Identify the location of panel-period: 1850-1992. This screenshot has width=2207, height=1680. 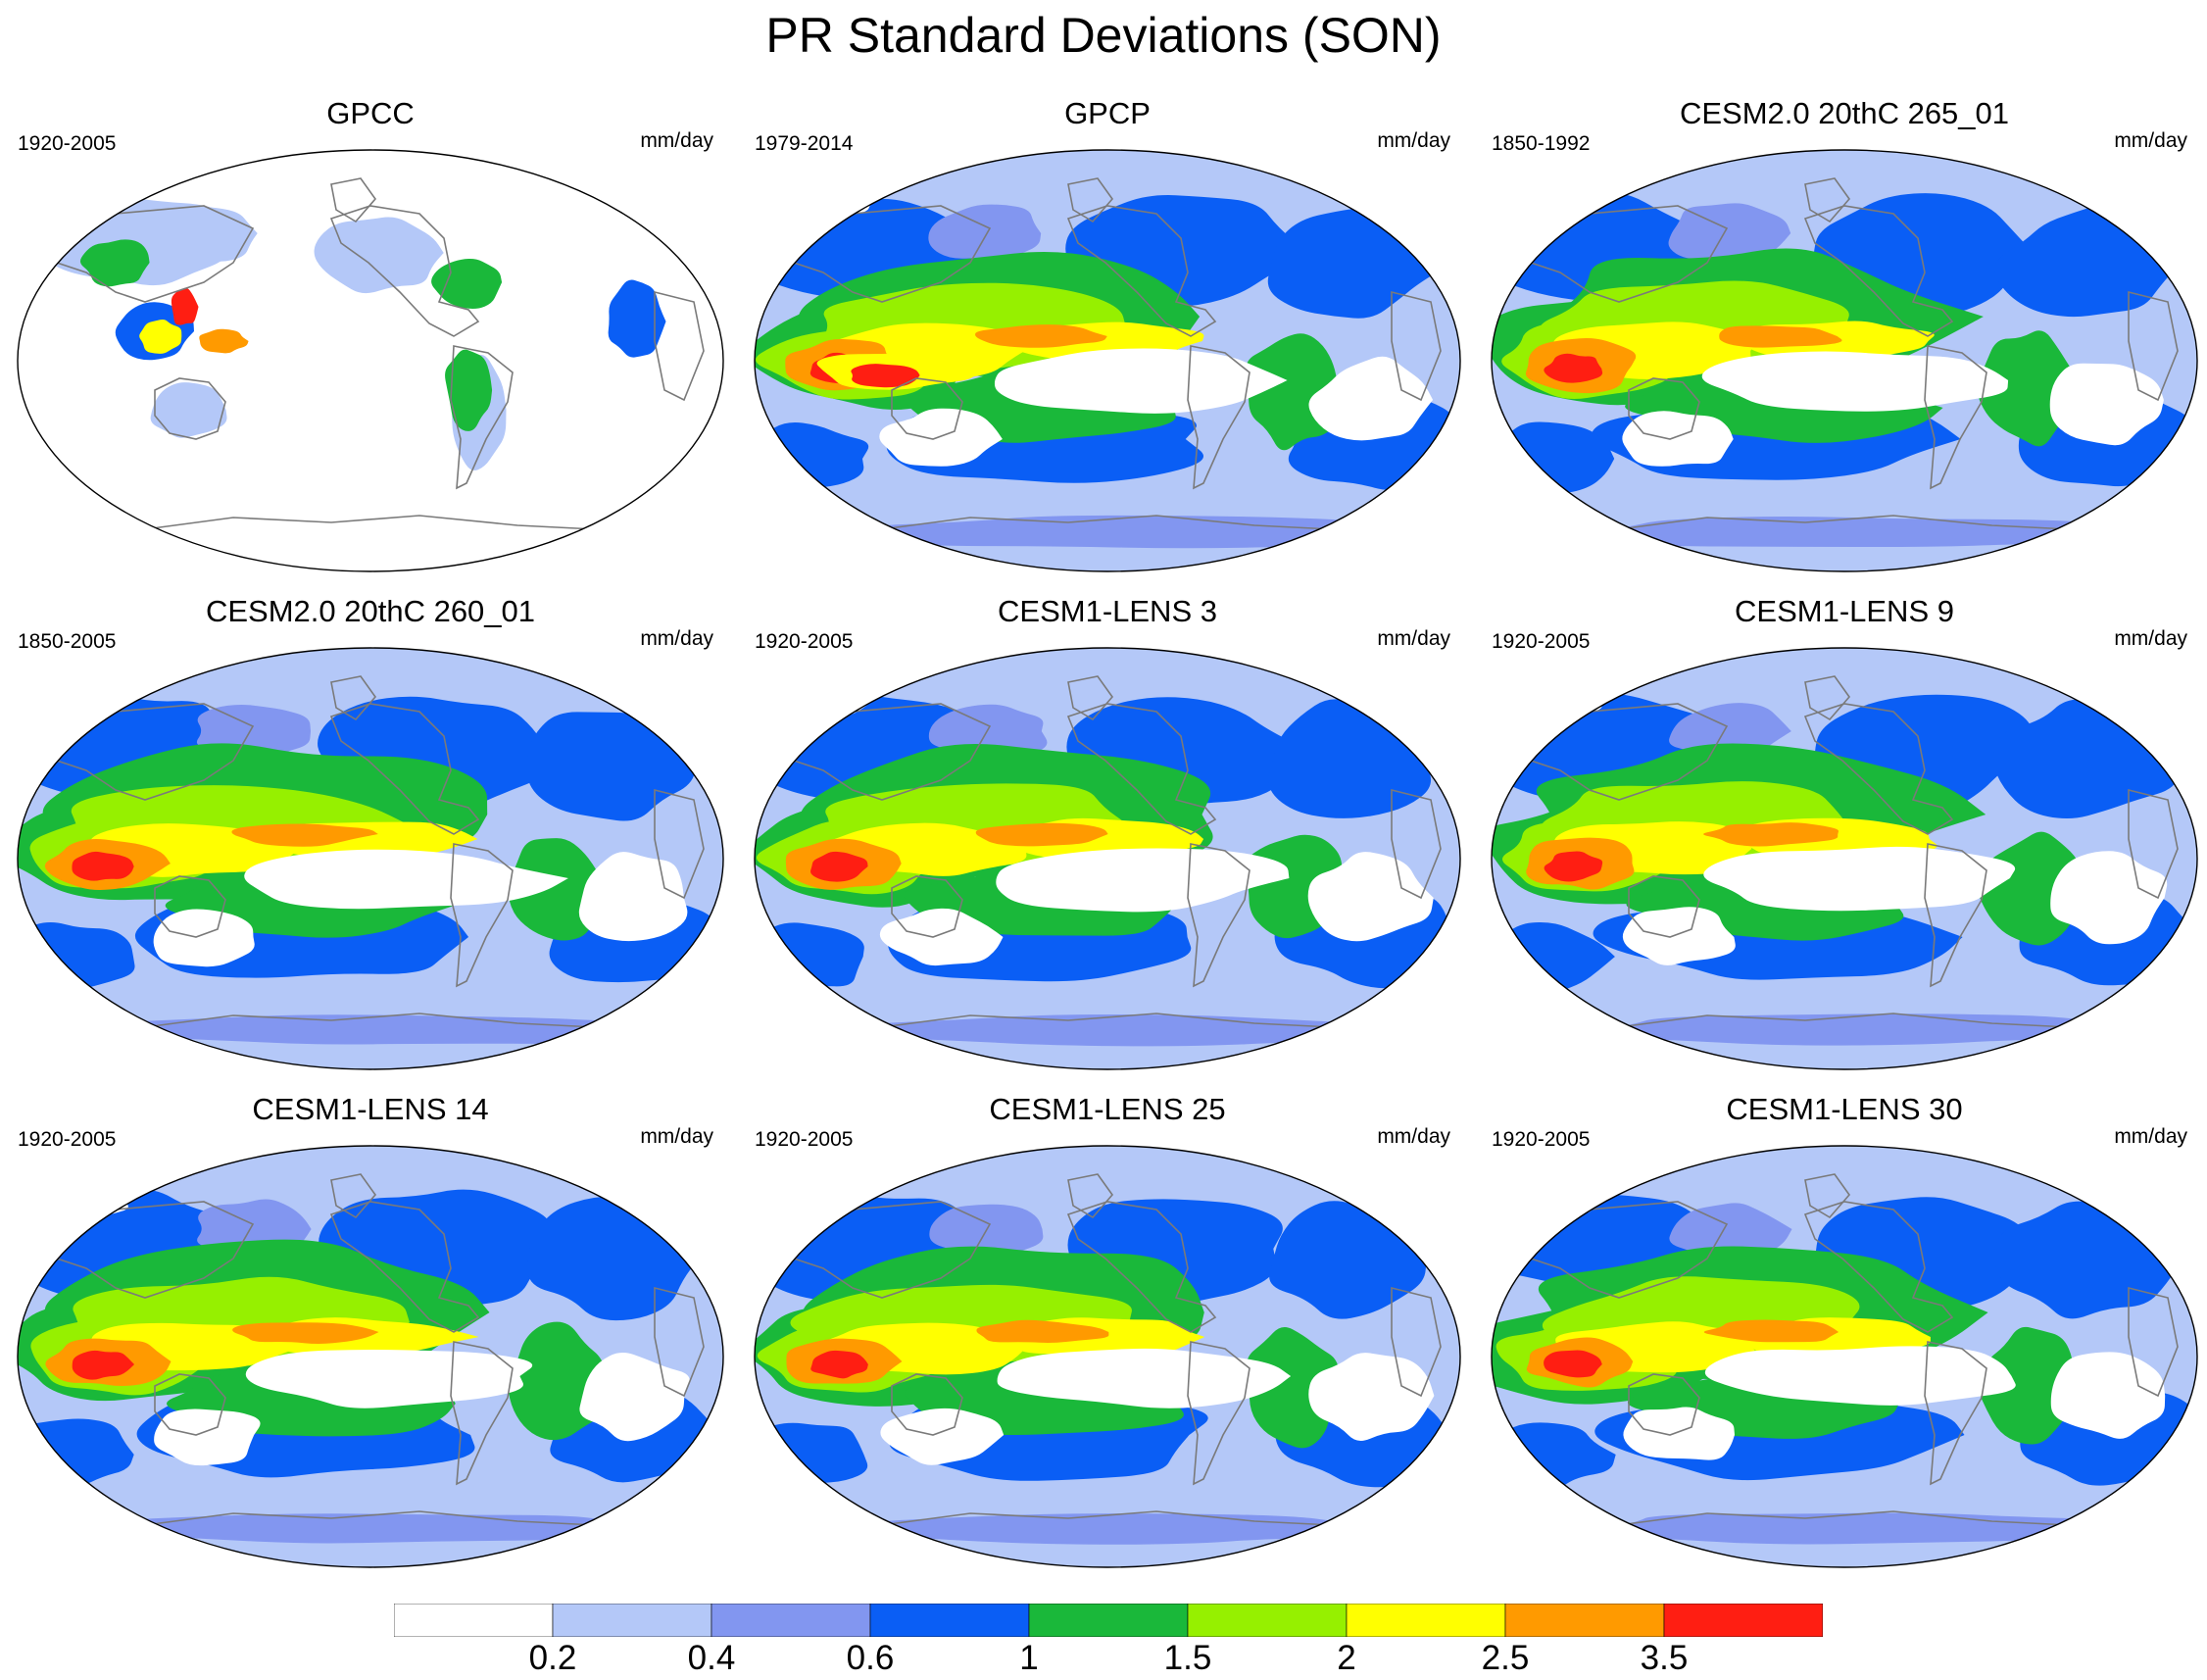
(1541, 143).